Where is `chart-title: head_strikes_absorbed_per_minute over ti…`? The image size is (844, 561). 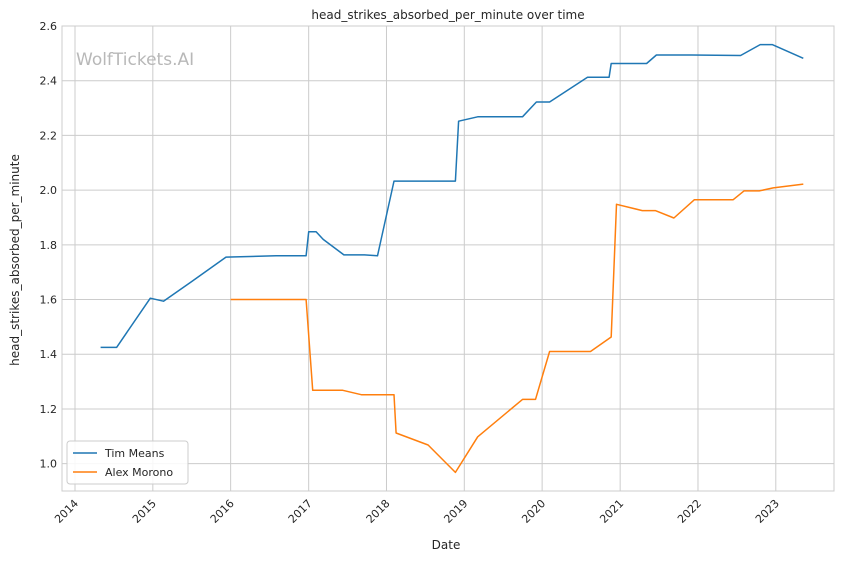 chart-title: head_strikes_absorbed_per_minute over ti… is located at coordinates (447, 15).